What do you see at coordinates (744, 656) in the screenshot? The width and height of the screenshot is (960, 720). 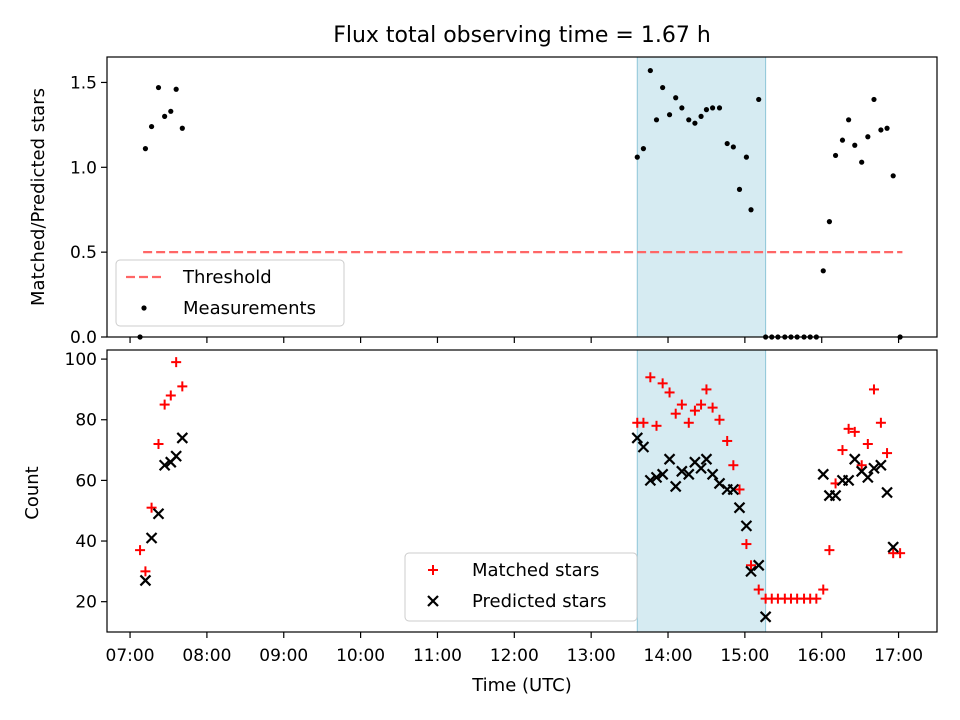 I see `x-tick-label: 15:00` at bounding box center [744, 656].